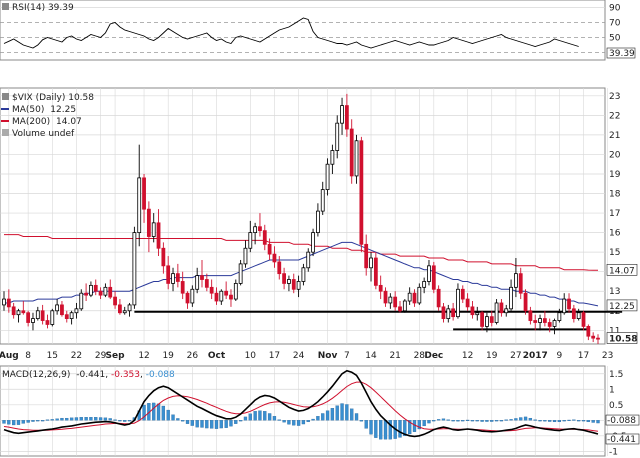 This screenshot has height=458, width=640. Describe the element at coordinates (615, 234) in the screenshot. I see `price-tick-label: 16` at that location.